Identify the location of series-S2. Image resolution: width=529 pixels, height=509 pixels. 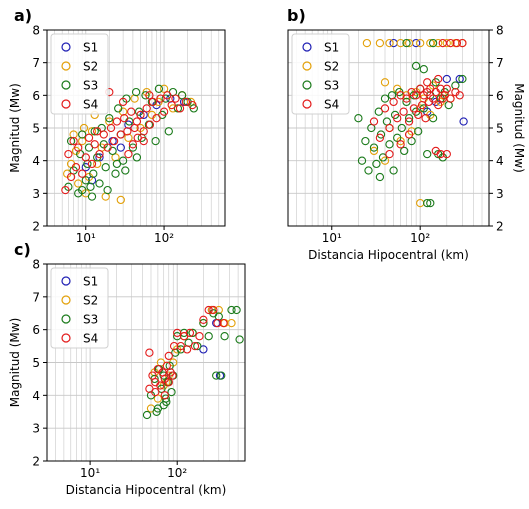
(414, 123).